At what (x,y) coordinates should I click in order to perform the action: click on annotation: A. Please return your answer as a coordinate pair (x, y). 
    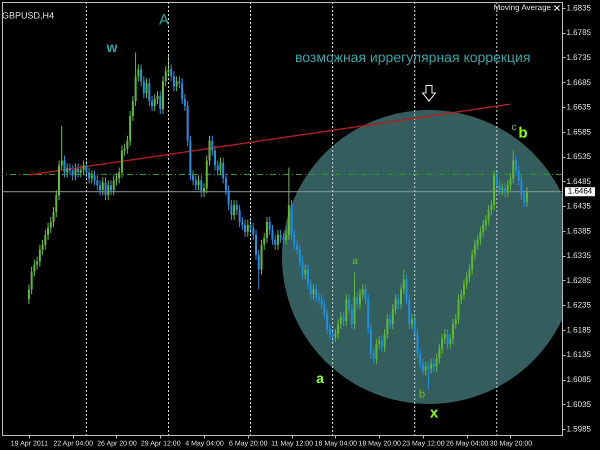
    Looking at the image, I should click on (164, 20).